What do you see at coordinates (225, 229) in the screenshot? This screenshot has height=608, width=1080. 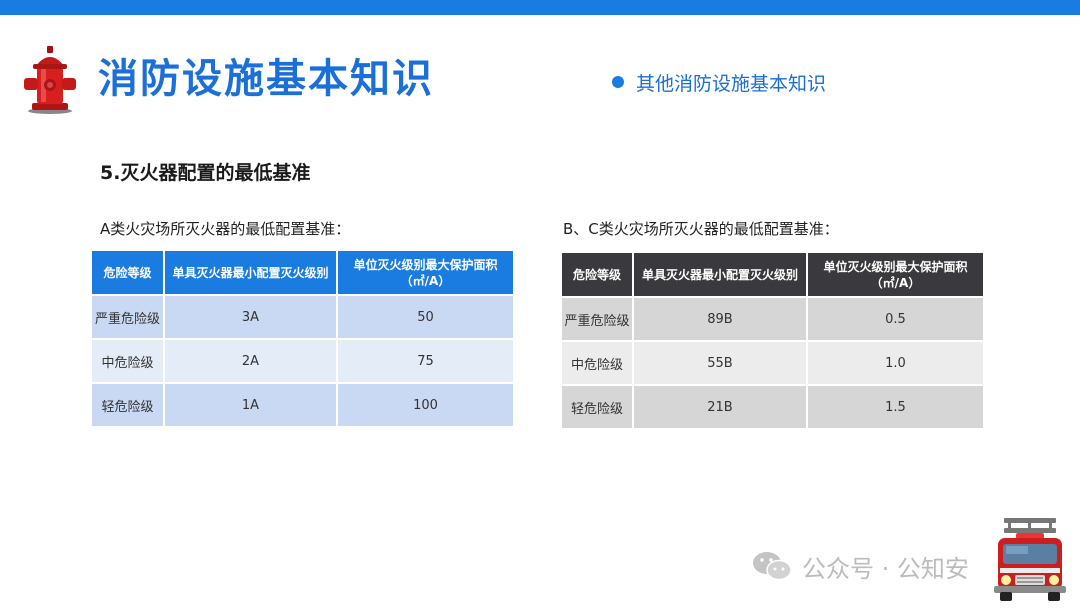 I see `table-a-caption: A类火灾场所灭火器的最低配置基准：` at bounding box center [225, 229].